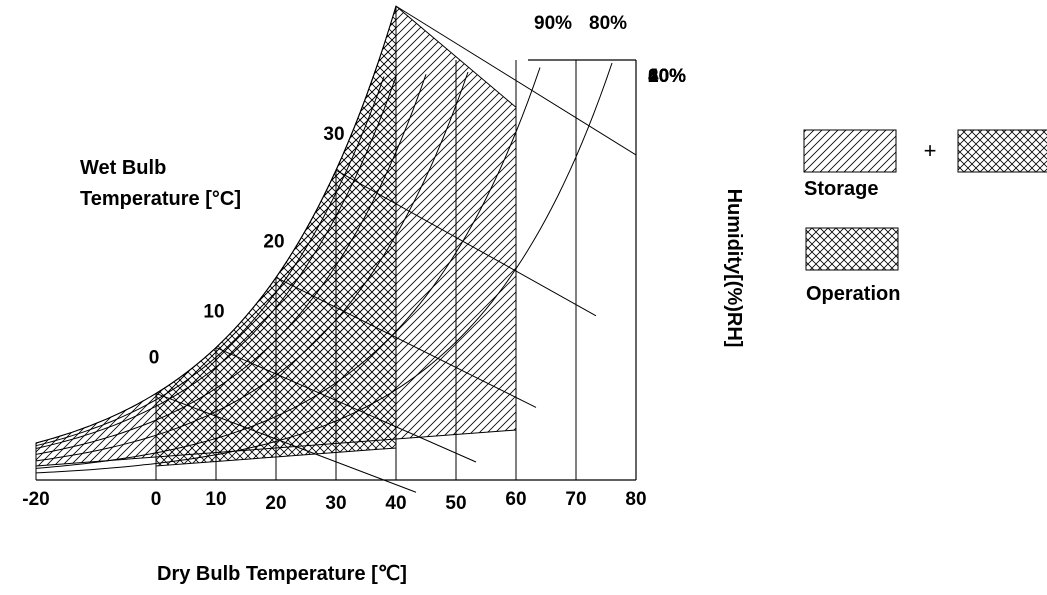 The width and height of the screenshot is (1047, 595). Describe the element at coordinates (213, 312) in the screenshot. I see `wetbulb-tick-label: 10` at that location.